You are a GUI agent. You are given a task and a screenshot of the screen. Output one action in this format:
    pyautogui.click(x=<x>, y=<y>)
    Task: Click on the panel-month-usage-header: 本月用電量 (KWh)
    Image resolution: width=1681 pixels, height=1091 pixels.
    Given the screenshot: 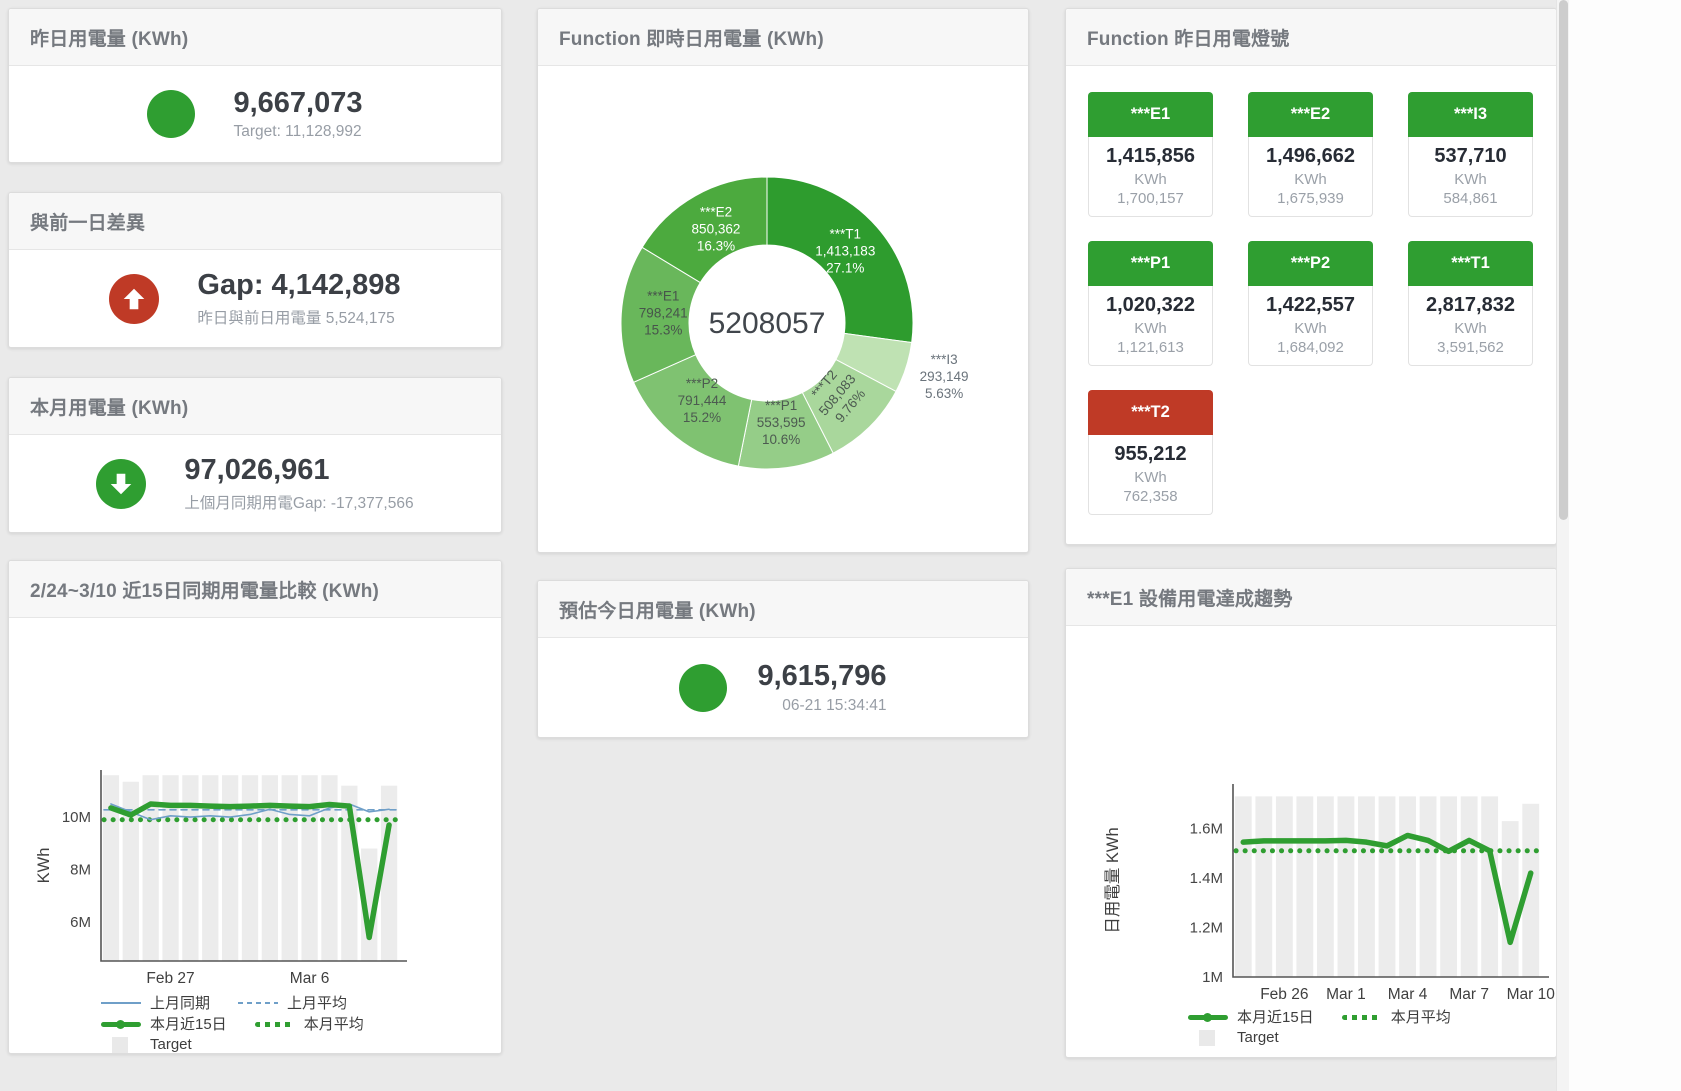 What is the action you would take?
    pyautogui.click(x=255, y=406)
    